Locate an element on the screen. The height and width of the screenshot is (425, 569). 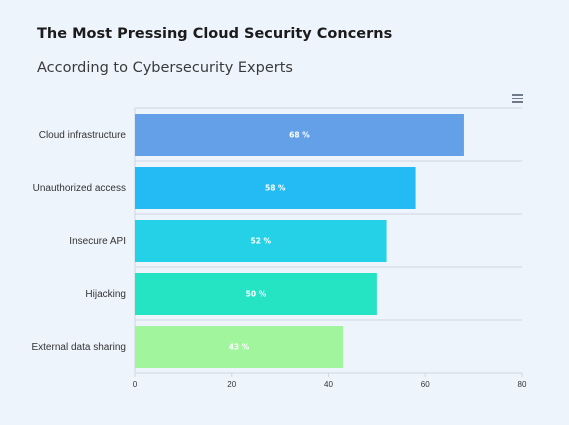
category-label: External data sharing is located at coordinates (78, 347).